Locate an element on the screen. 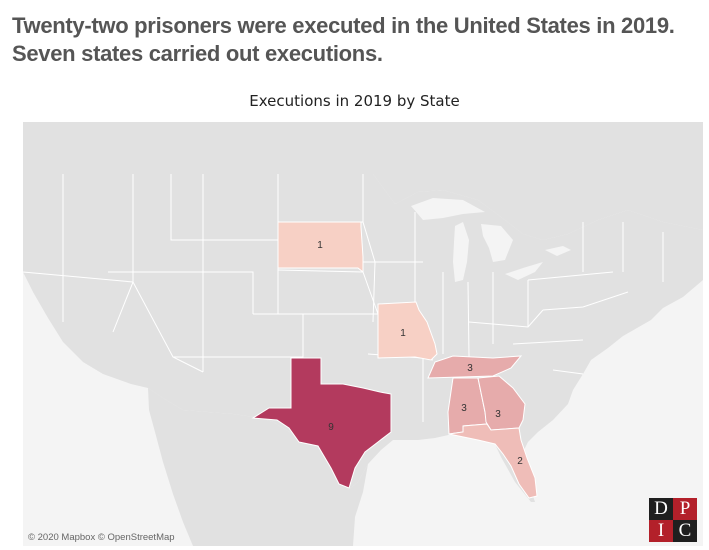 The width and height of the screenshot is (709, 550). state-florida is located at coordinates (493, 461).